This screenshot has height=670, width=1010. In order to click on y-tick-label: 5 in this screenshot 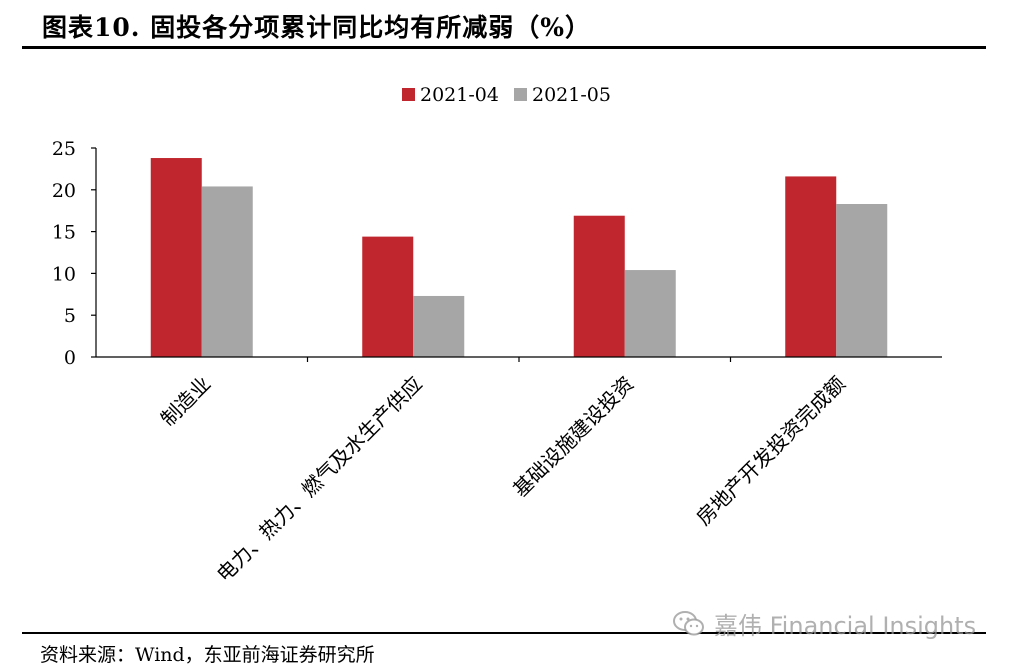, I will do `click(70, 316)`.